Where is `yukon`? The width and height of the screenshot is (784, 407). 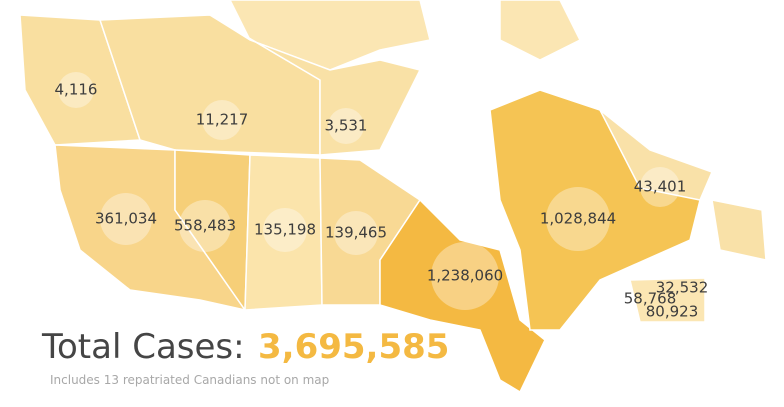
yukon is located at coordinates (80, 80).